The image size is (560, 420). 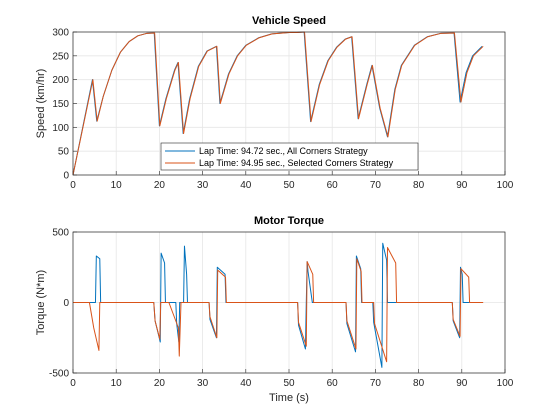 What do you see at coordinates (376, 185) in the screenshot?
I see `speed-x-tick-label: 70` at bounding box center [376, 185].